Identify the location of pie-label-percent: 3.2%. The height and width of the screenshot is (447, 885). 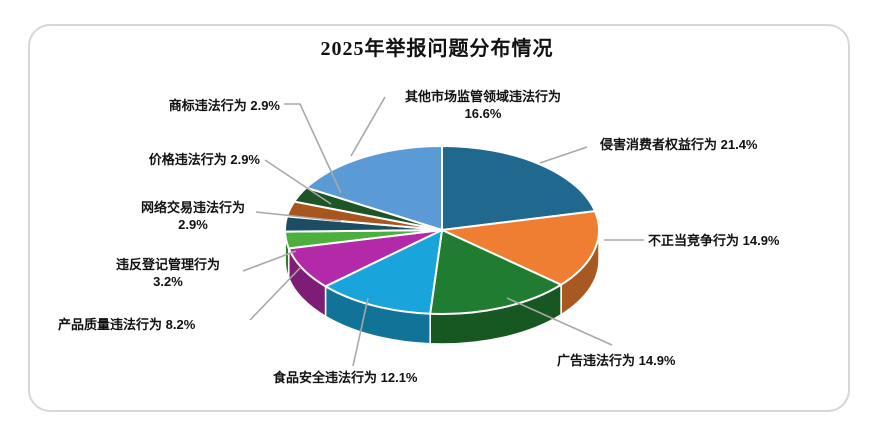
(168, 281).